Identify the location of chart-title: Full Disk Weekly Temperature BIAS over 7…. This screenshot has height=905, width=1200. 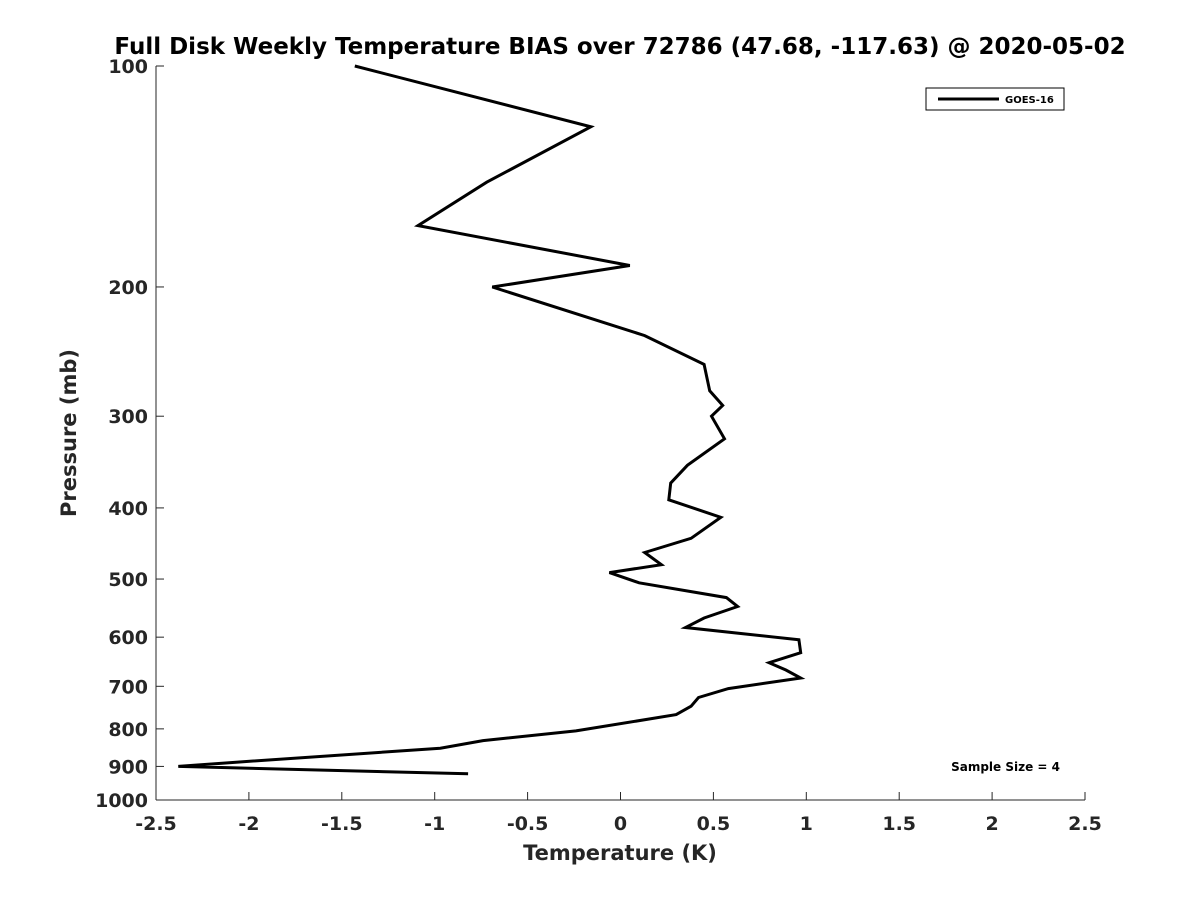
(619, 47).